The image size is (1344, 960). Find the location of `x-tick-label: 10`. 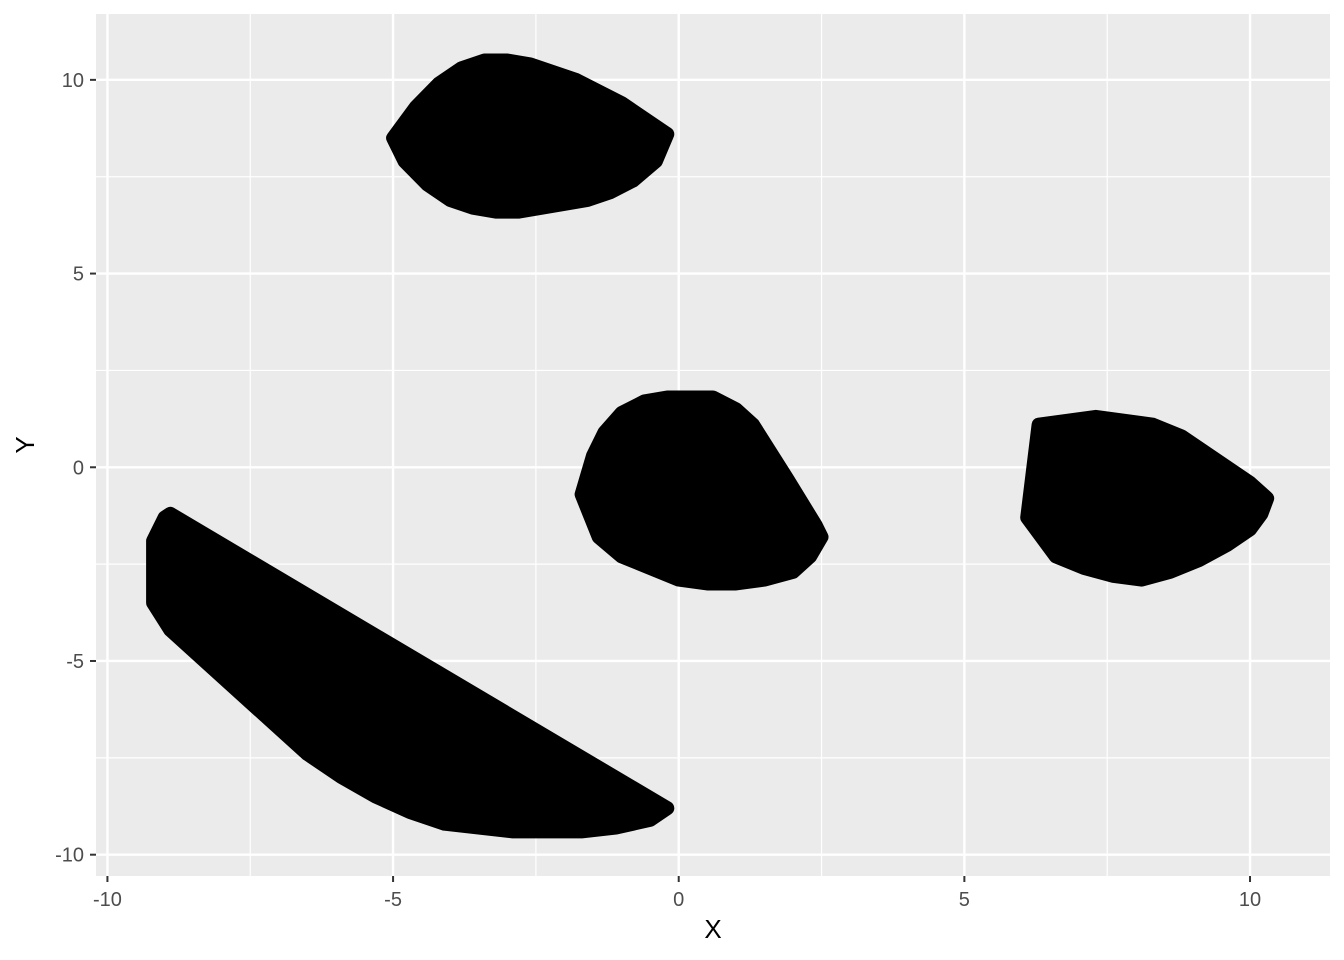

x-tick-label: 10 is located at coordinates (1250, 900).